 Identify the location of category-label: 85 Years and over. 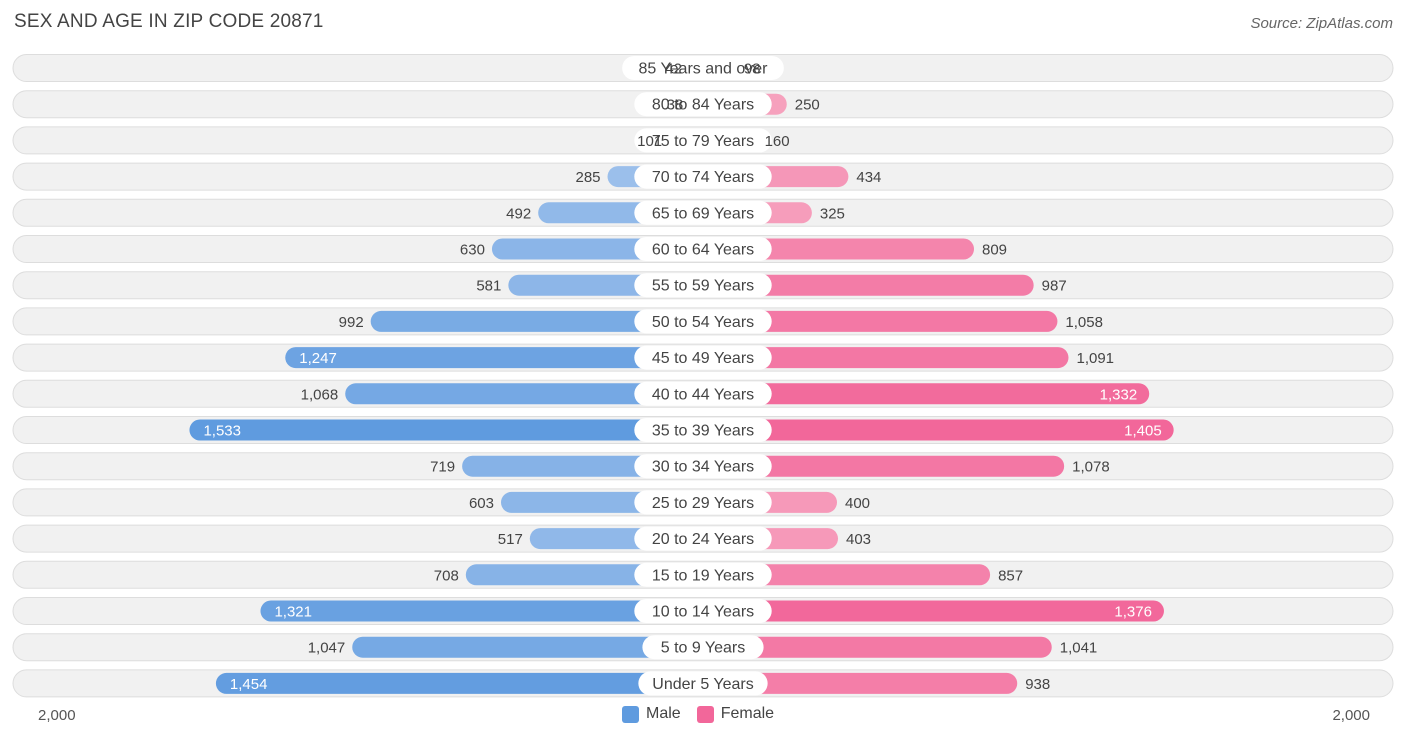
(704, 69).